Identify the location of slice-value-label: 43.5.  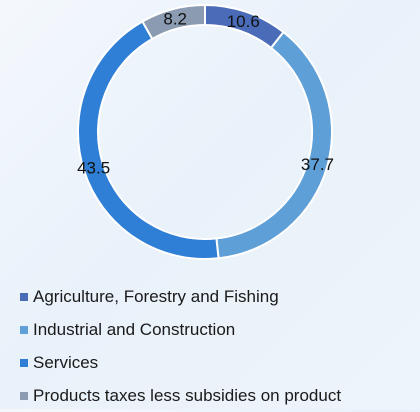
(93, 167).